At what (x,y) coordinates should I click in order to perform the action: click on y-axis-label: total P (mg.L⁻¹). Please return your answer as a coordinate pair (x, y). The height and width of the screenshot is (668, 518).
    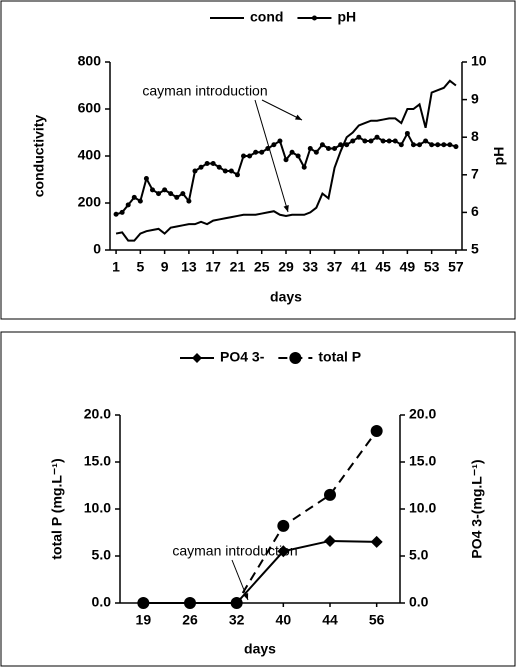
    Looking at the image, I should click on (57, 508).